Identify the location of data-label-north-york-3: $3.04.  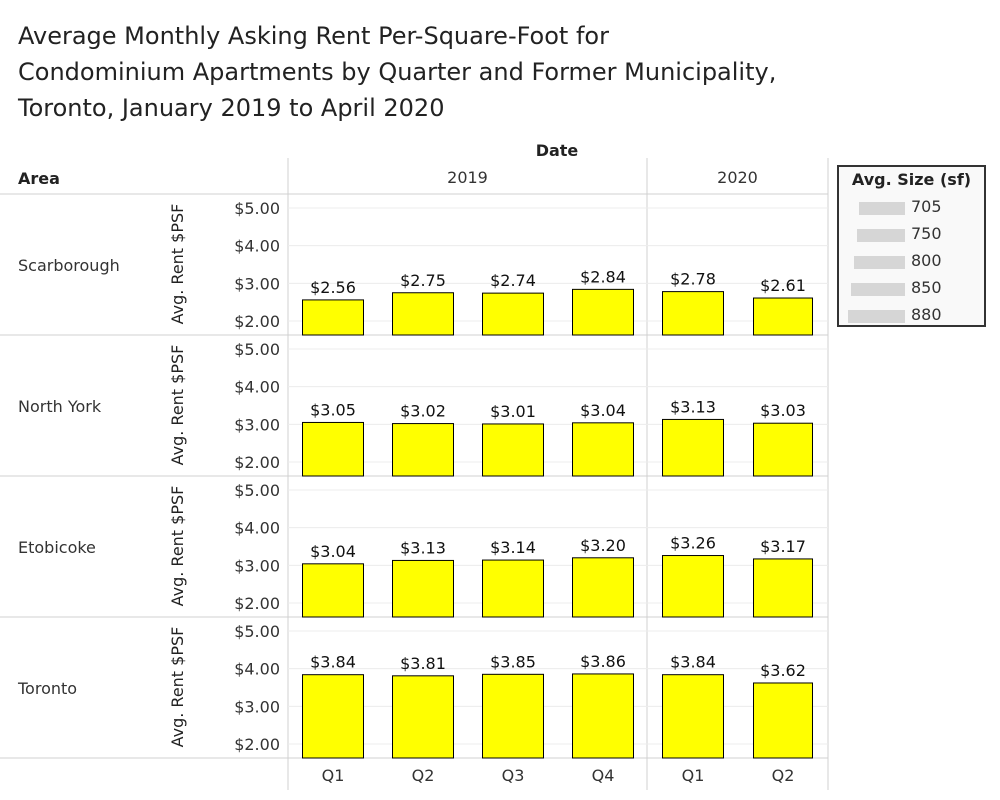
(603, 410).